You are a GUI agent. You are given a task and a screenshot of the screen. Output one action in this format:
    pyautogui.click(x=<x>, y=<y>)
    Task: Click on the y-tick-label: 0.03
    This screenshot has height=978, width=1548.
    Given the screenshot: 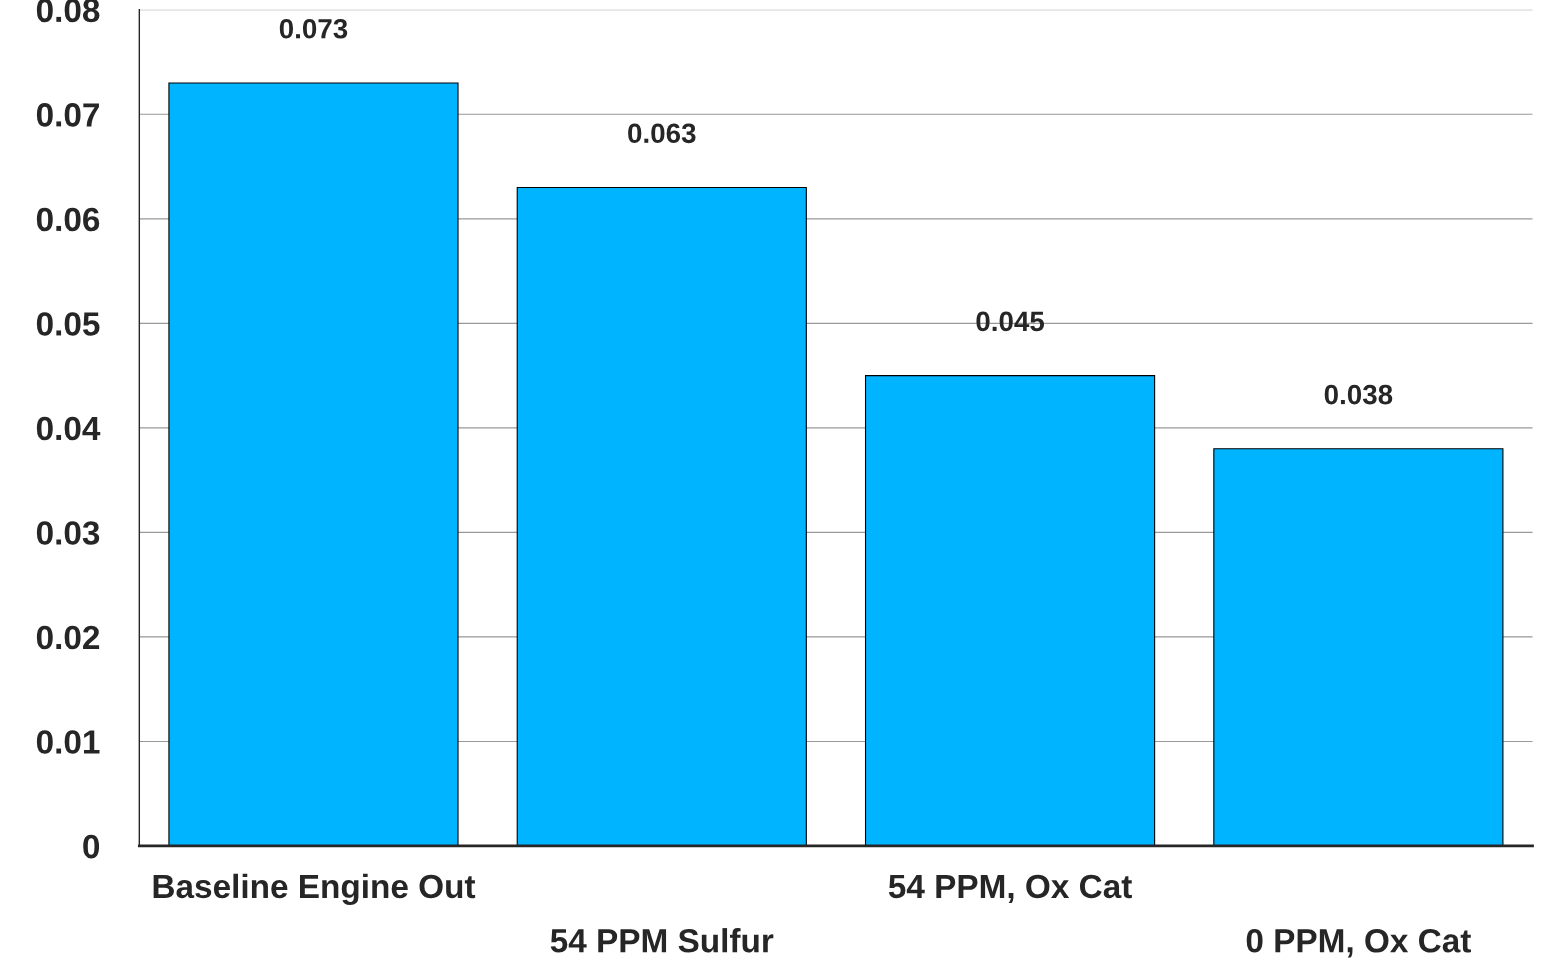 What is the action you would take?
    pyautogui.click(x=68, y=533)
    